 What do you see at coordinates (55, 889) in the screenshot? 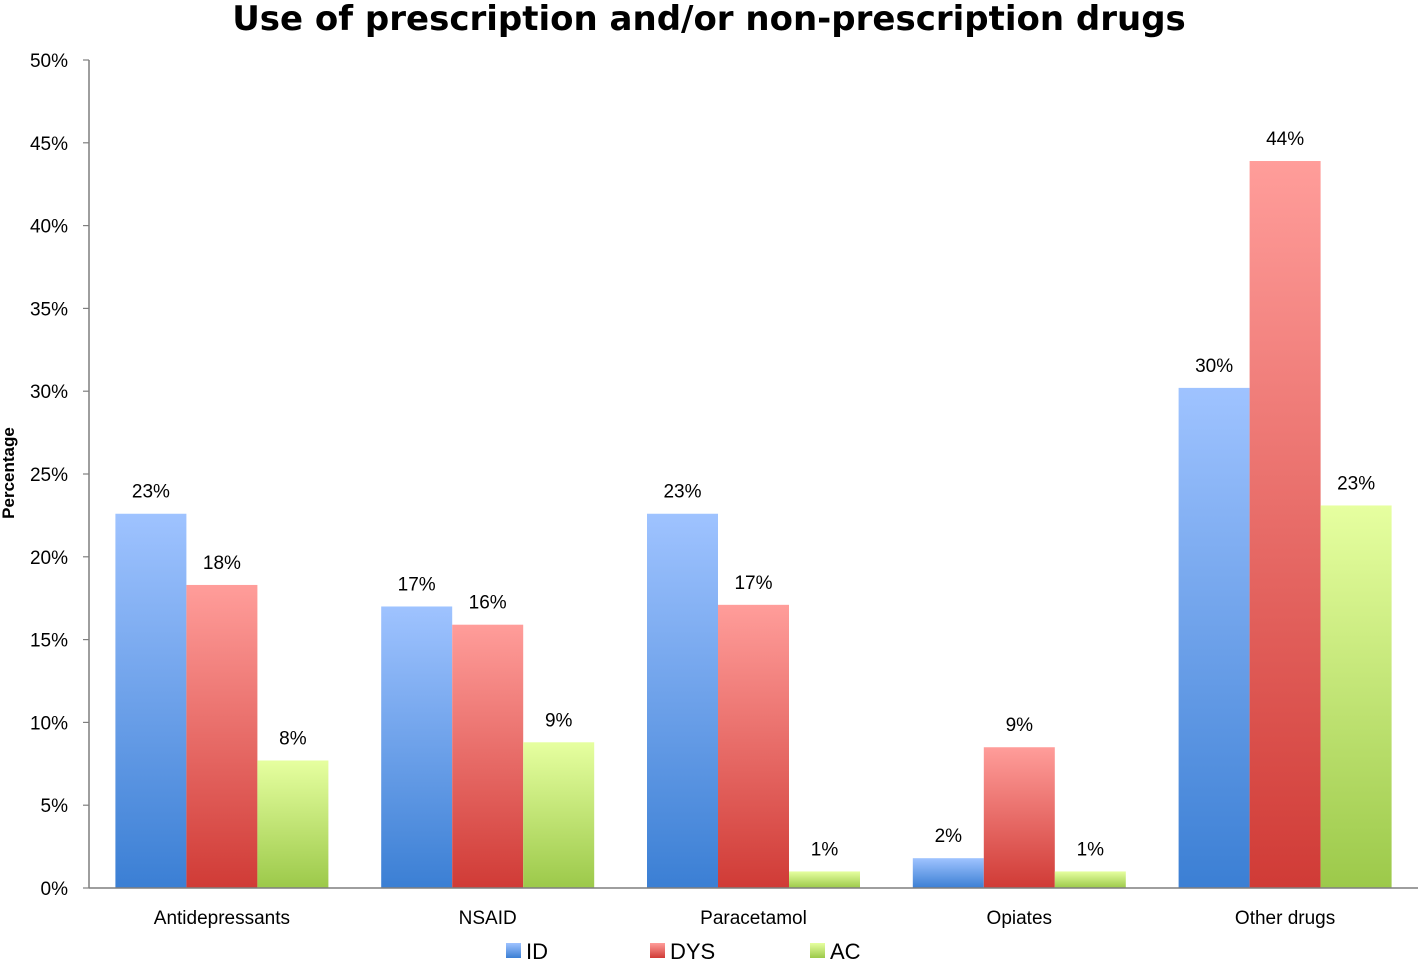
I see `y-tick-label: 0%` at bounding box center [55, 889].